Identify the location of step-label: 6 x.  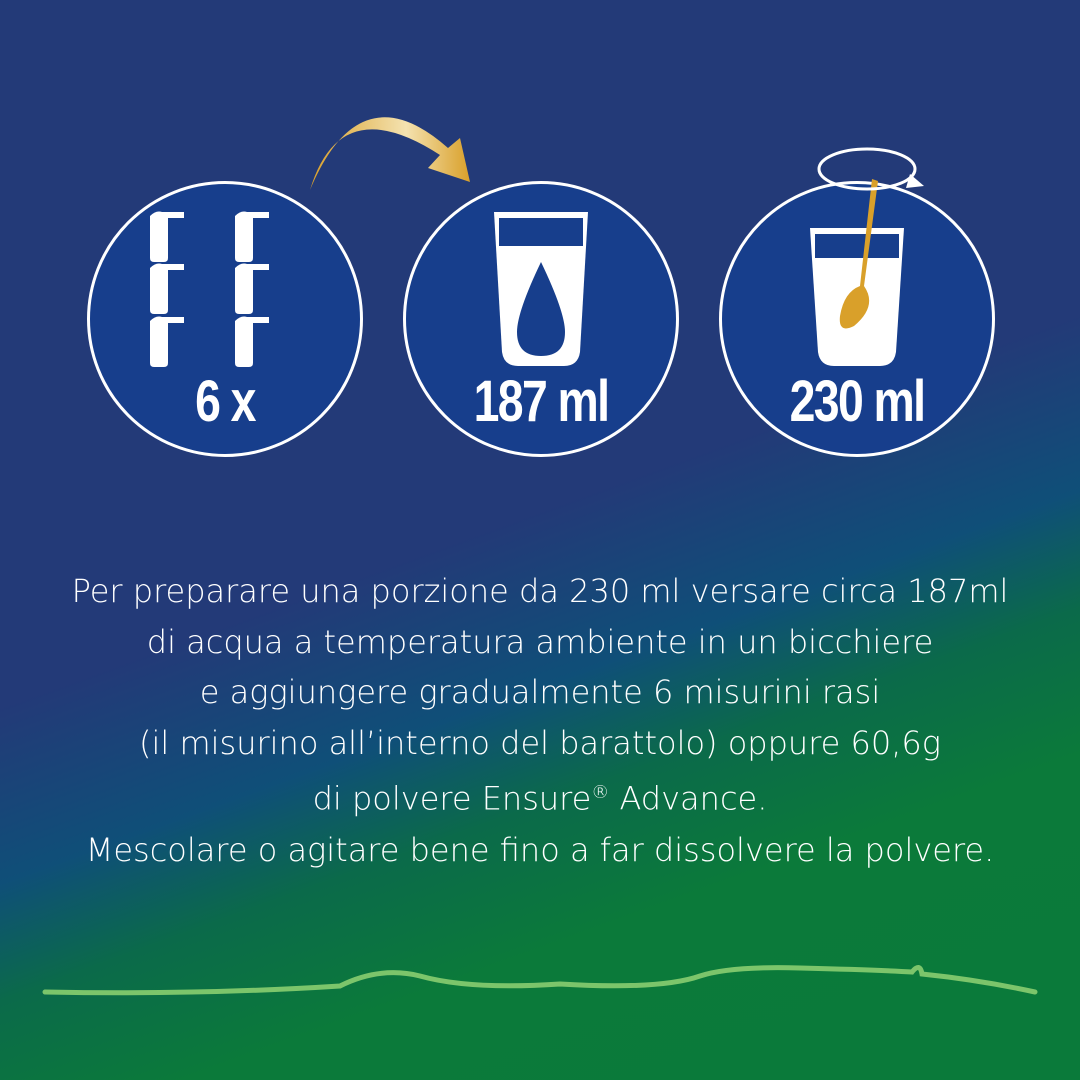
(225, 401).